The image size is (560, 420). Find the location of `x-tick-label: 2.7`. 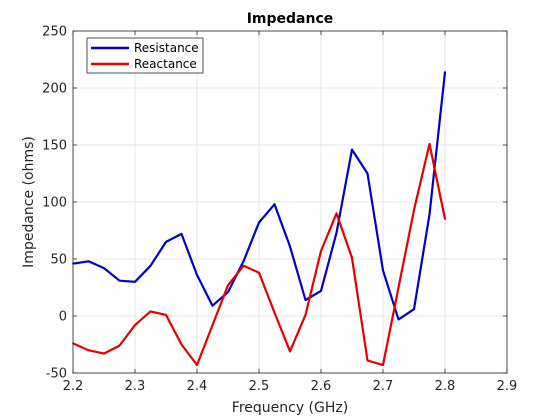

x-tick-label: 2.7 is located at coordinates (383, 386).